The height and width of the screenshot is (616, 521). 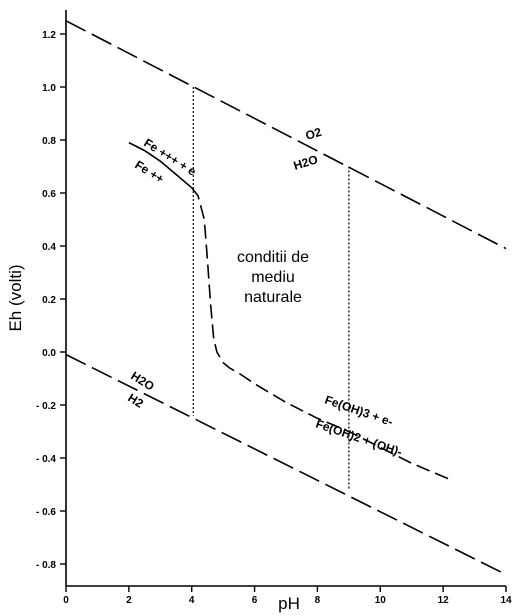 I want to click on region-label-line-2: mediu, so click(x=273, y=277).